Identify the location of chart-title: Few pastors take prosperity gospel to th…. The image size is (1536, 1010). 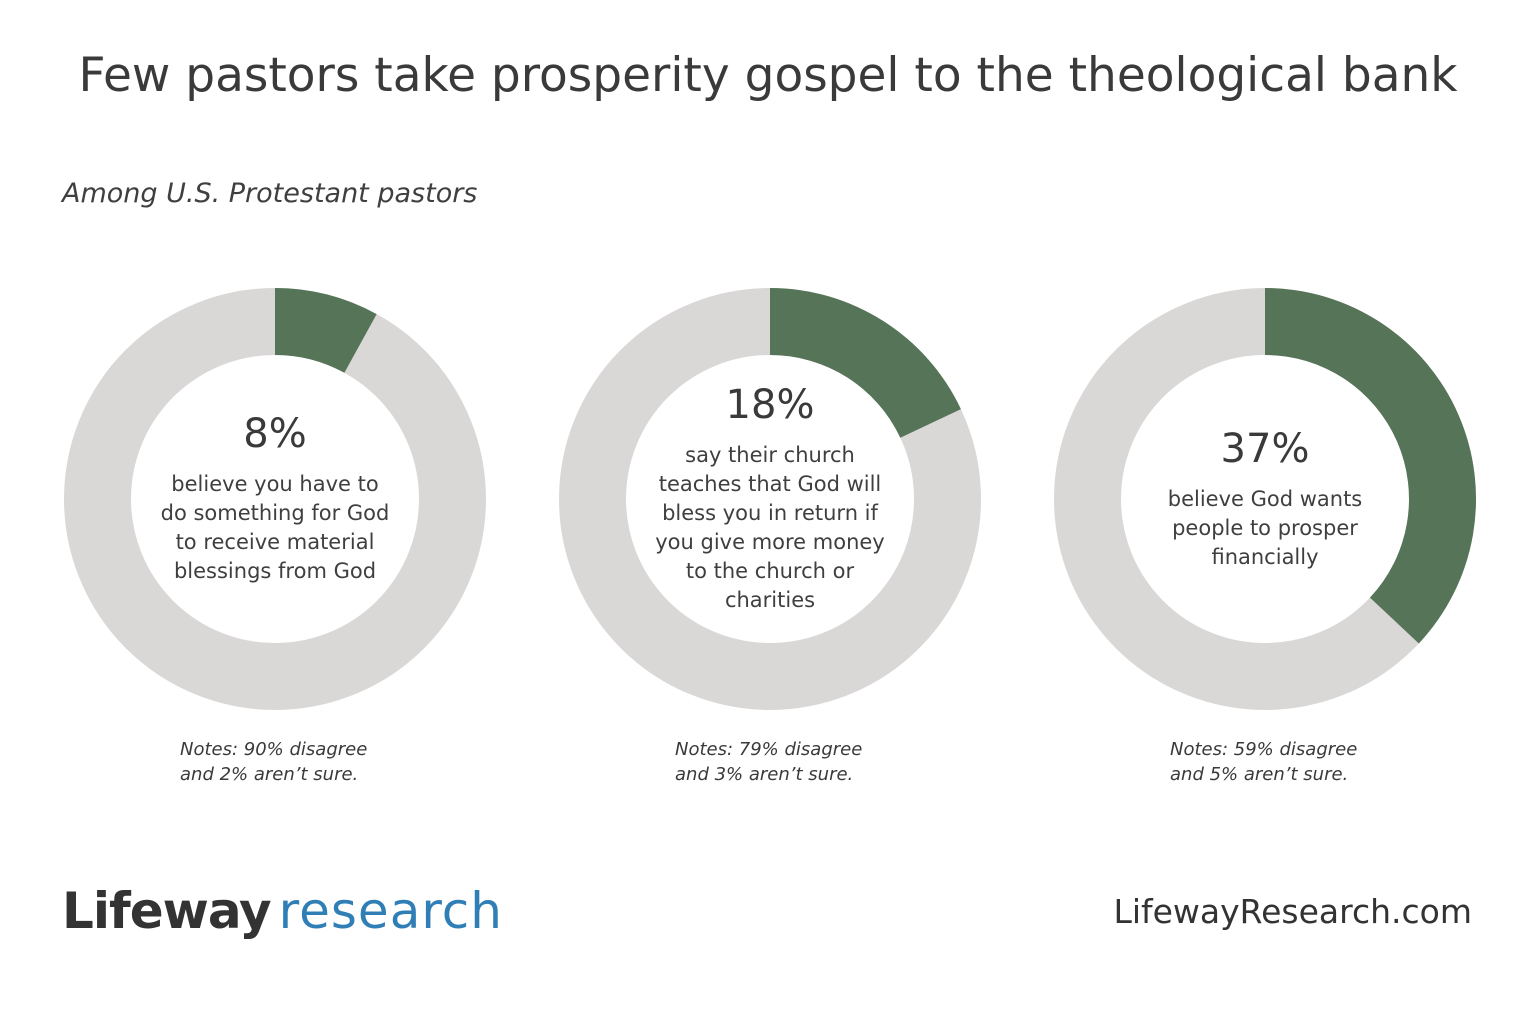
(768, 75).